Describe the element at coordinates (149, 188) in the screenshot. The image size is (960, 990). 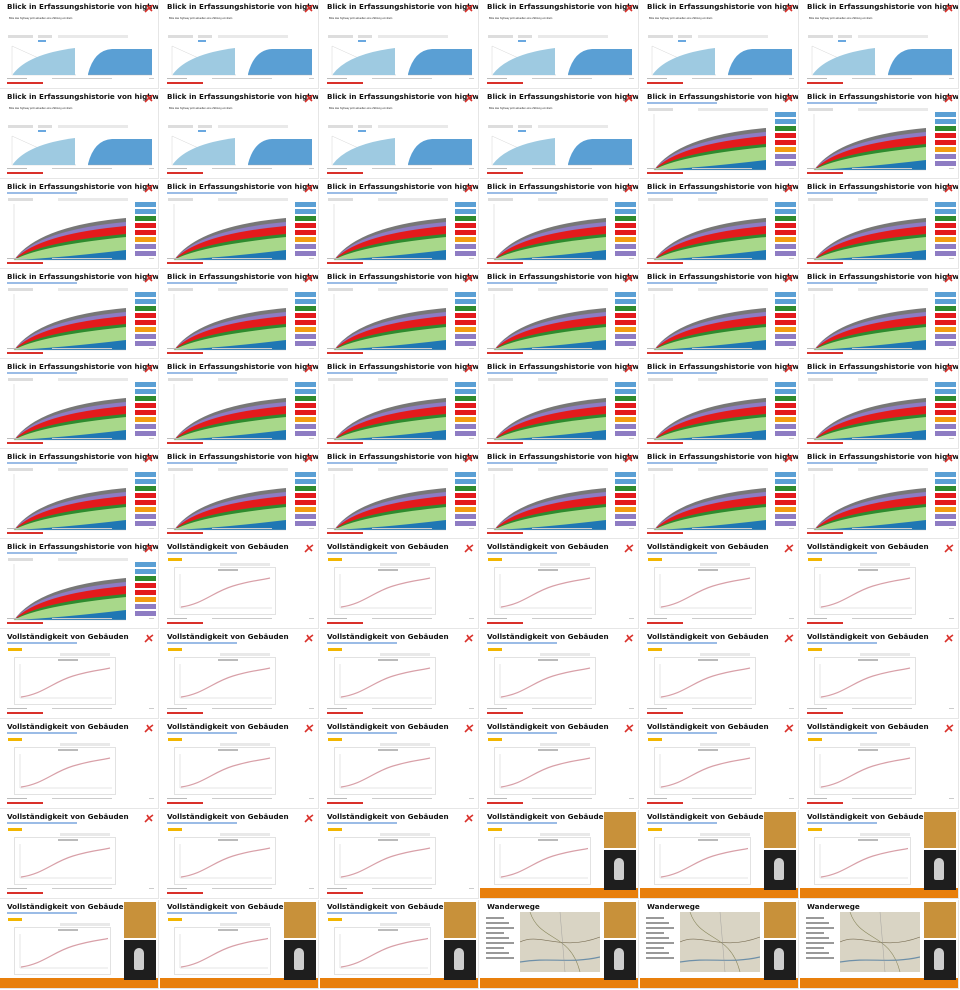
I see `logo-icon` at that location.